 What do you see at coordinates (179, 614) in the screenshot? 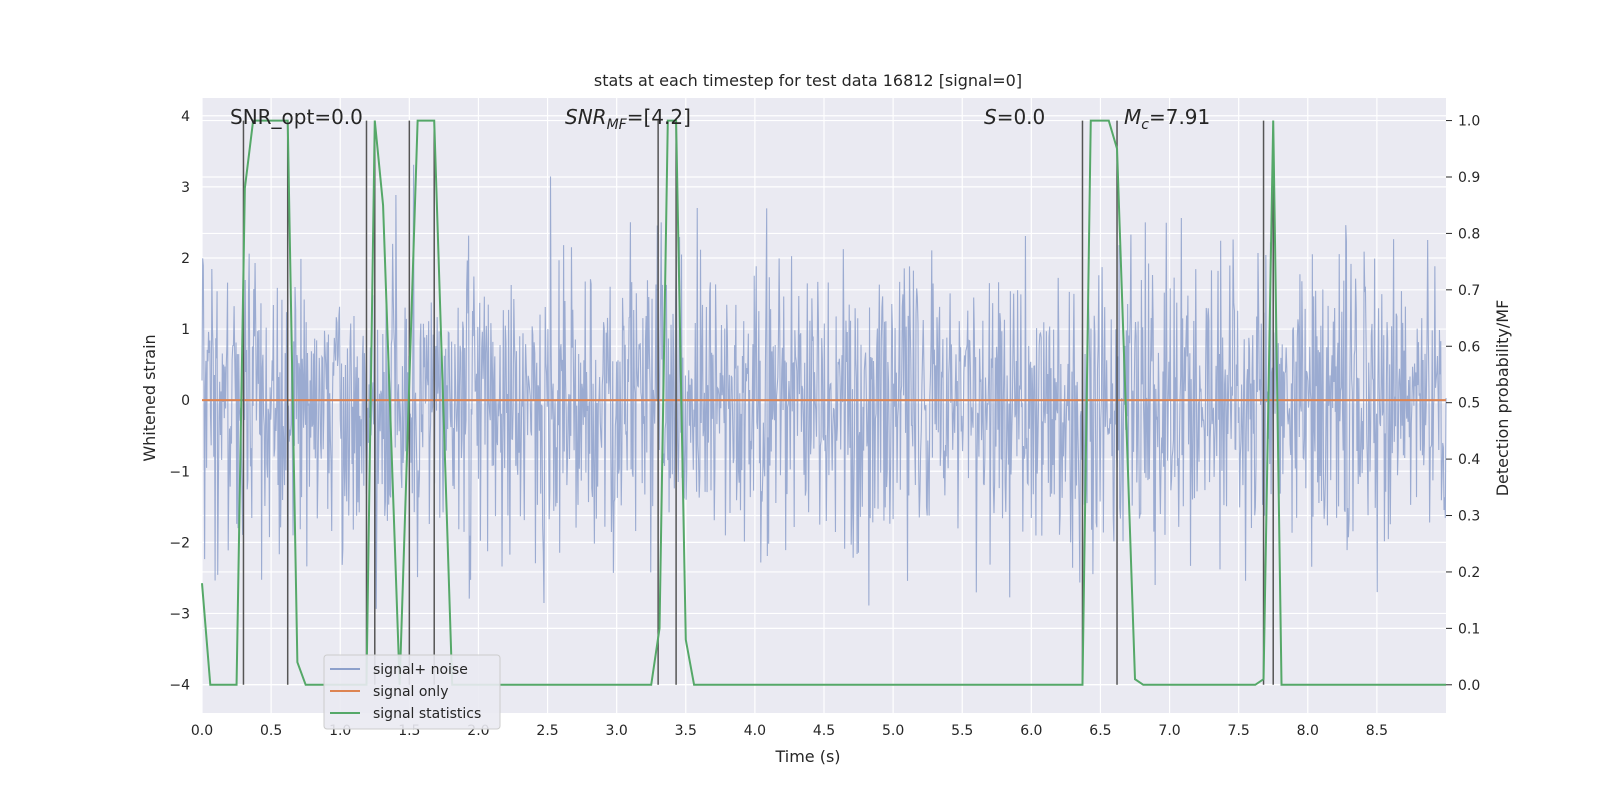
I see `y-tick-label-1: −3` at bounding box center [179, 614].